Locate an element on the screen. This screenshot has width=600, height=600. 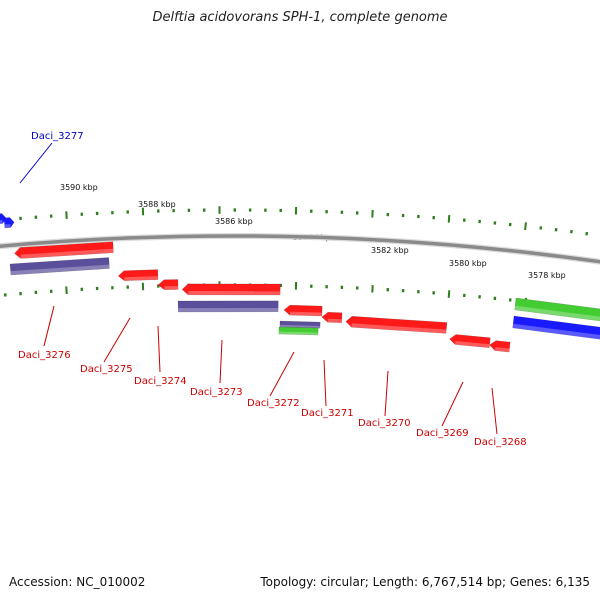
gene-arrow-daci-3271-highlight is located at coordinates (334, 320).